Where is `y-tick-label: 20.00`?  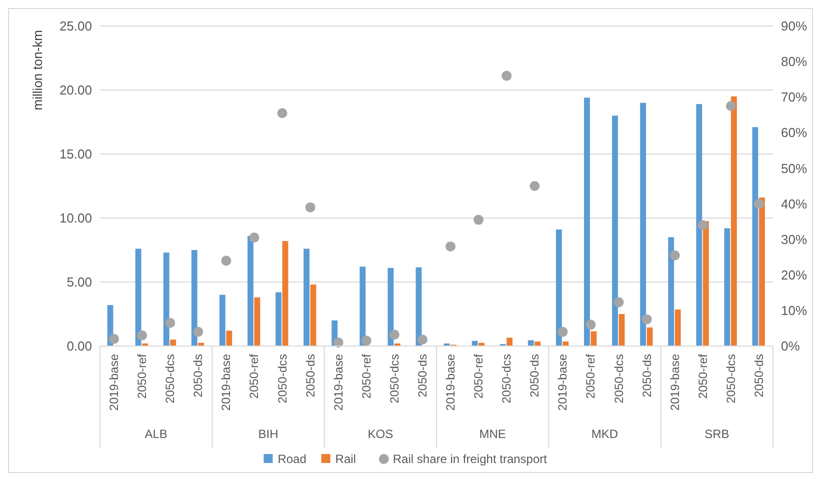
y-tick-label: 20.00 is located at coordinates (75, 90).